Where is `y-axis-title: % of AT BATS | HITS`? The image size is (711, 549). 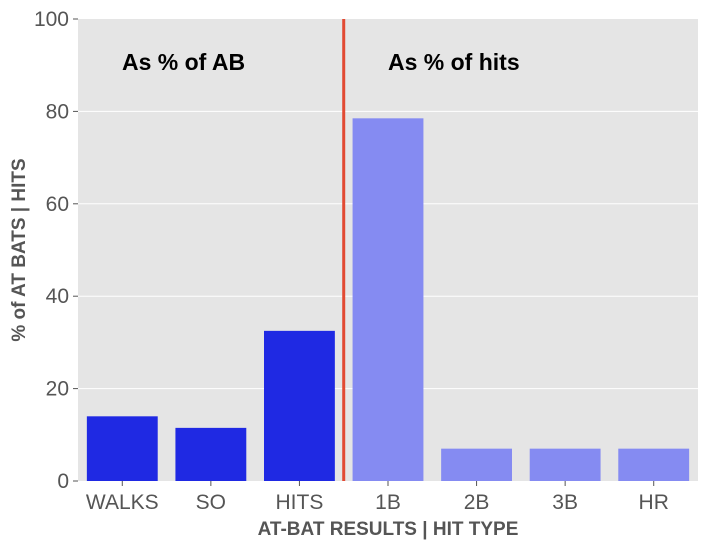
y-axis-title: % of AT BATS | HITS is located at coordinates (19, 249).